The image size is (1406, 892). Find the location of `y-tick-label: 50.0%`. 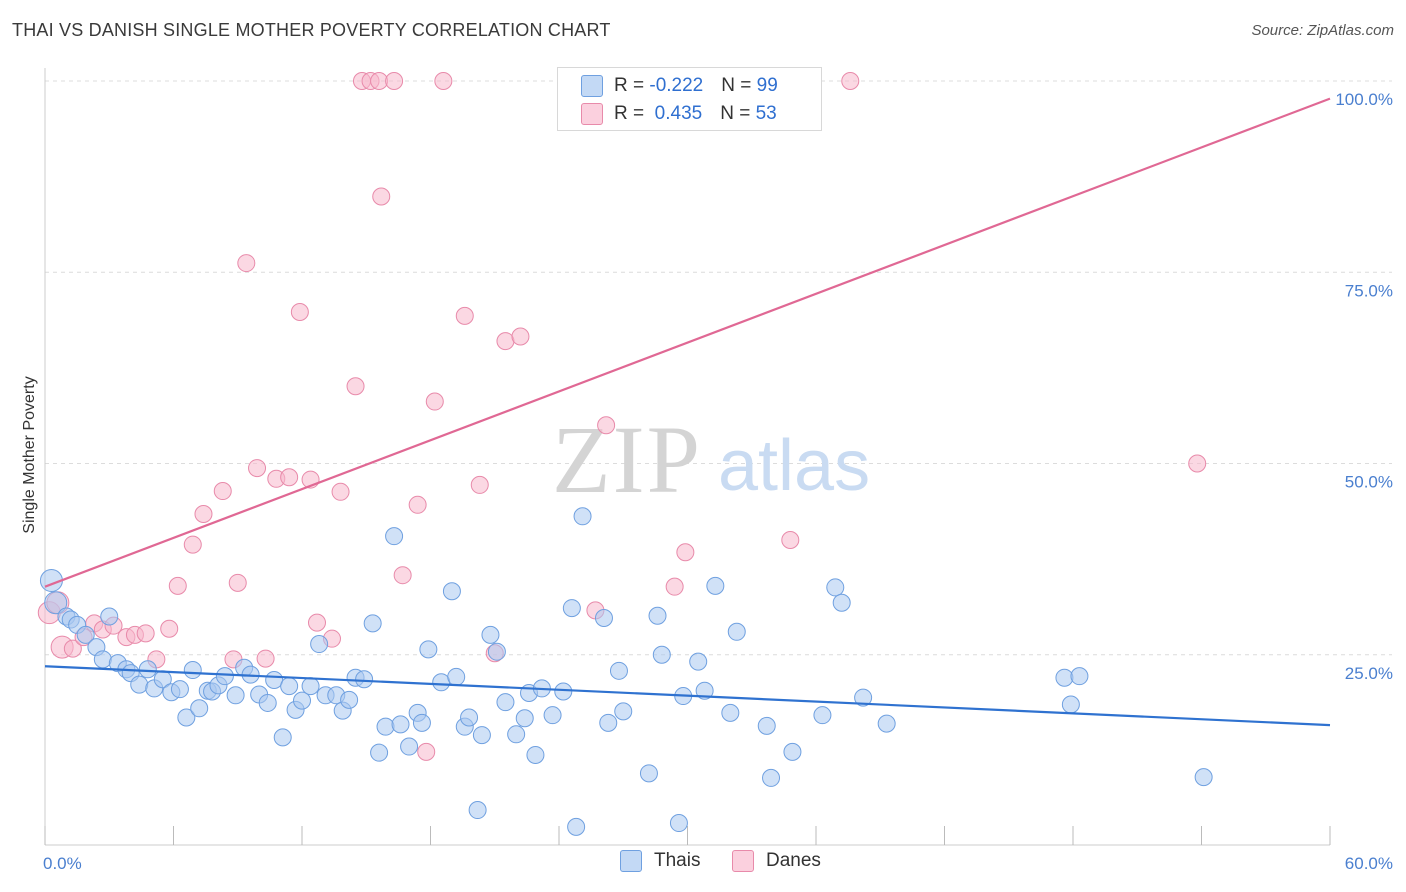

y-tick-label: 50.0% is located at coordinates (1369, 482).